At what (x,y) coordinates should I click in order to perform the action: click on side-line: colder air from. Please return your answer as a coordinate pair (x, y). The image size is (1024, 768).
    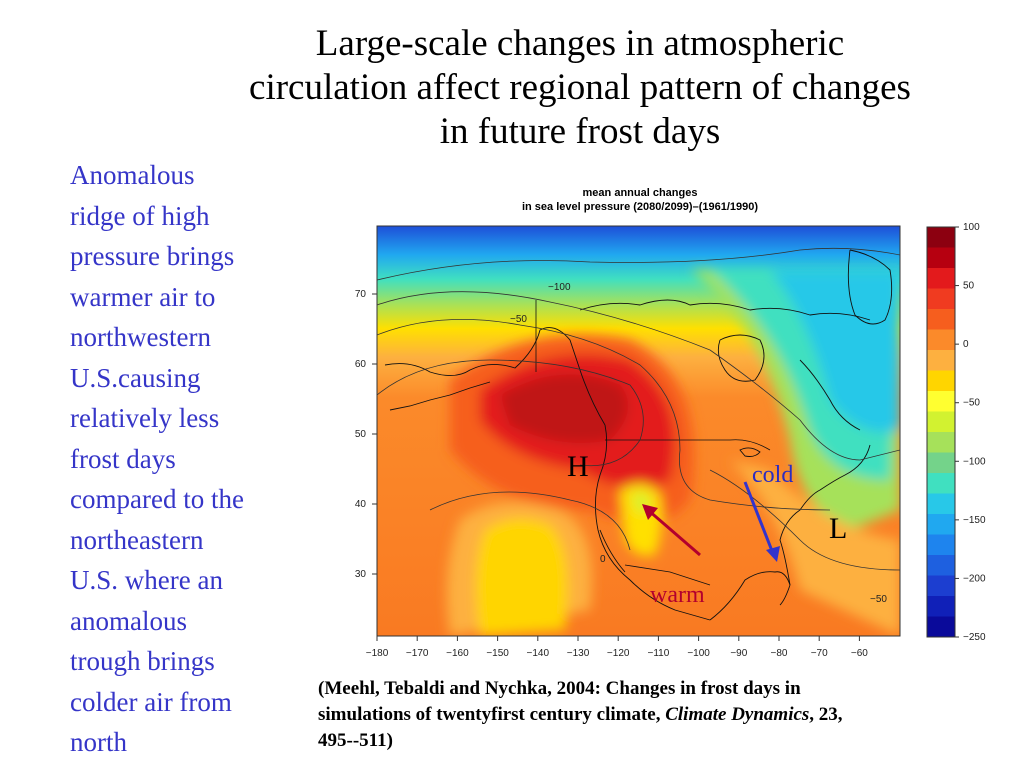
    Looking at the image, I should click on (151, 701).